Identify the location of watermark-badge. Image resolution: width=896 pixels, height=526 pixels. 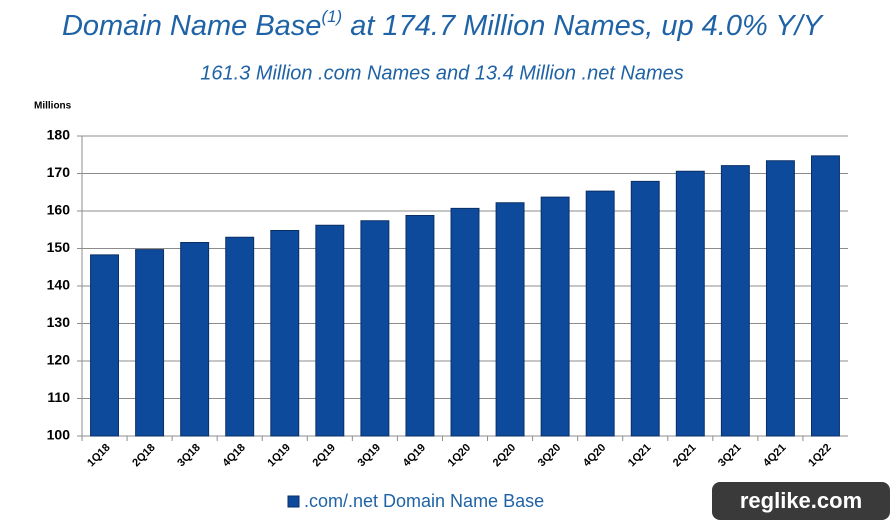
(801, 501).